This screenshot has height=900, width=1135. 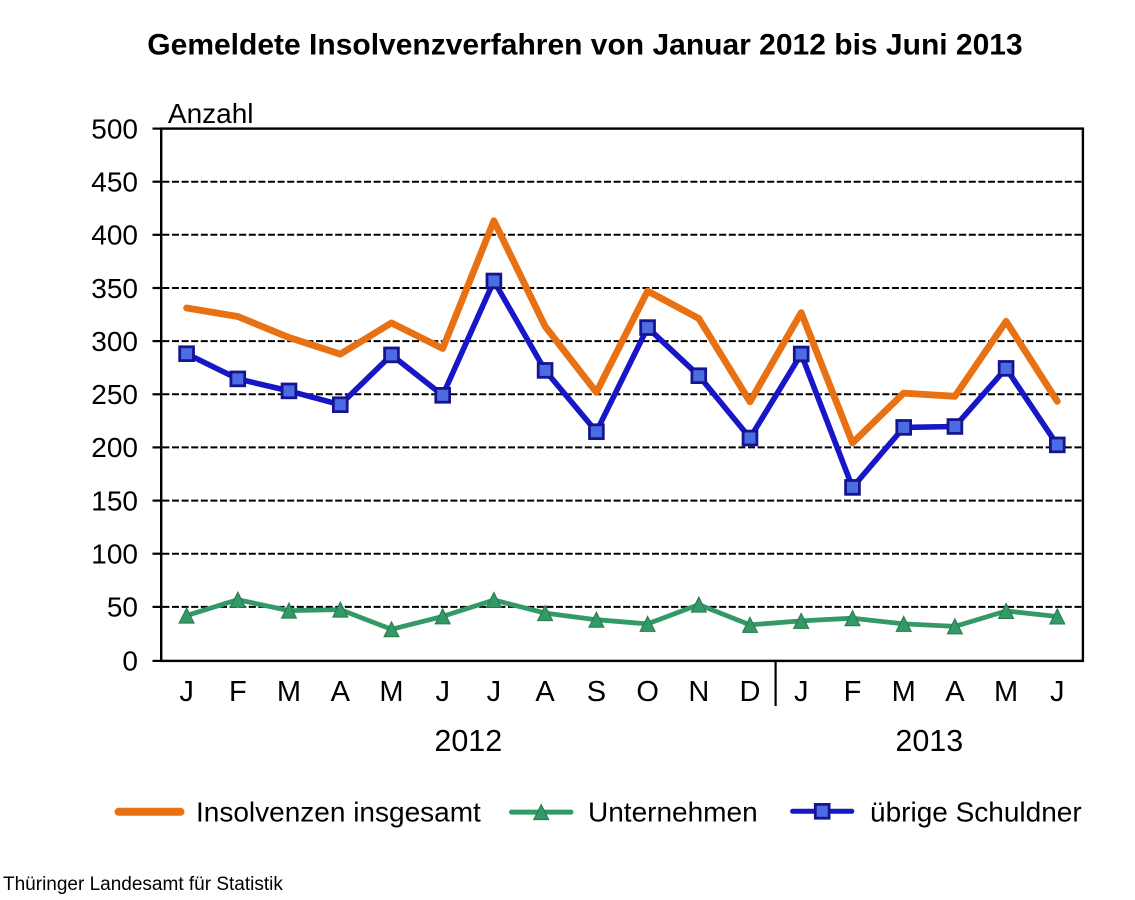 What do you see at coordinates (114, 128) in the screenshot?
I see `svg-text: 500` at bounding box center [114, 128].